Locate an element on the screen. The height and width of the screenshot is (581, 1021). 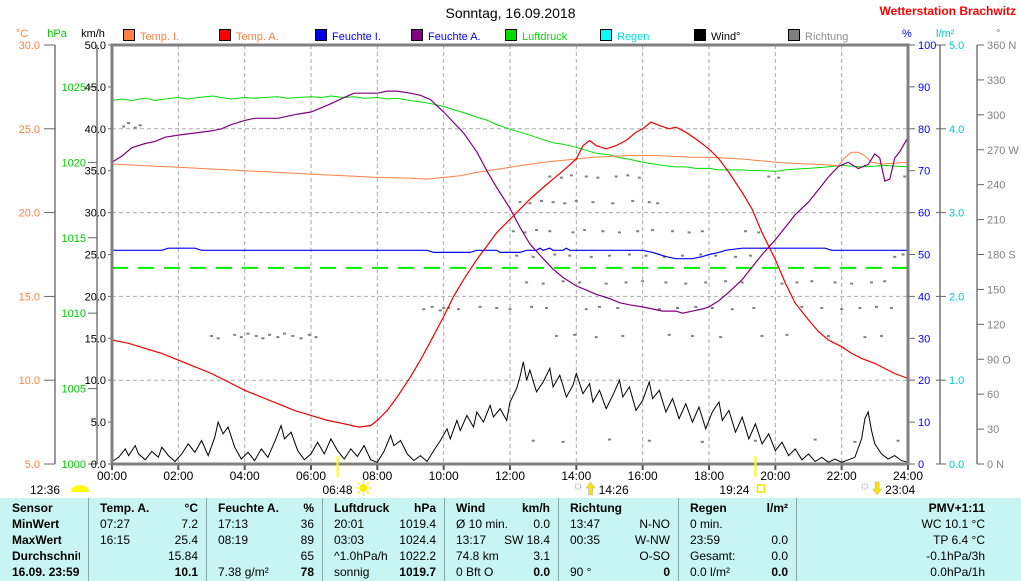
axis-tick-label: 100 is located at coordinates (927, 46).